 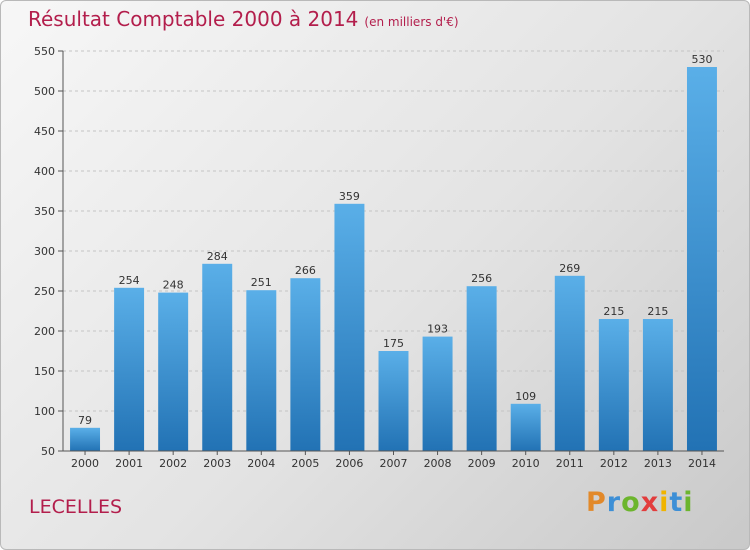 What do you see at coordinates (173, 463) in the screenshot?
I see `x-tick-label: 2002` at bounding box center [173, 463].